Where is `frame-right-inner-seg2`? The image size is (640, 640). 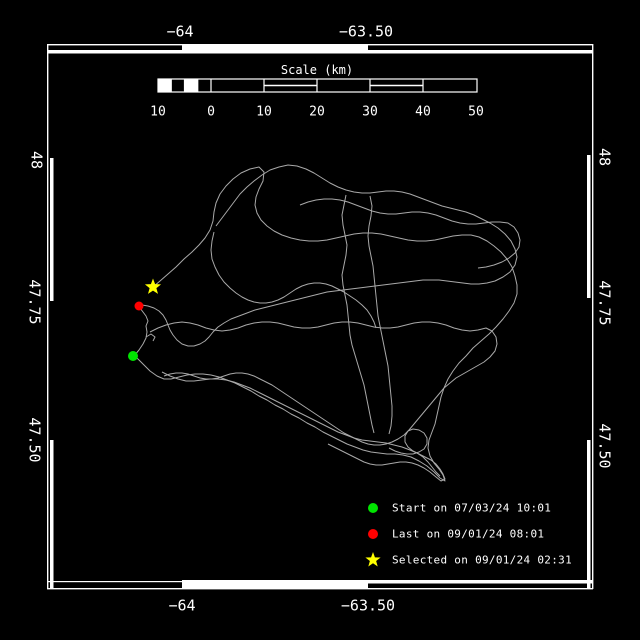
frame-right-inner-seg2 is located at coordinates (589, 514).